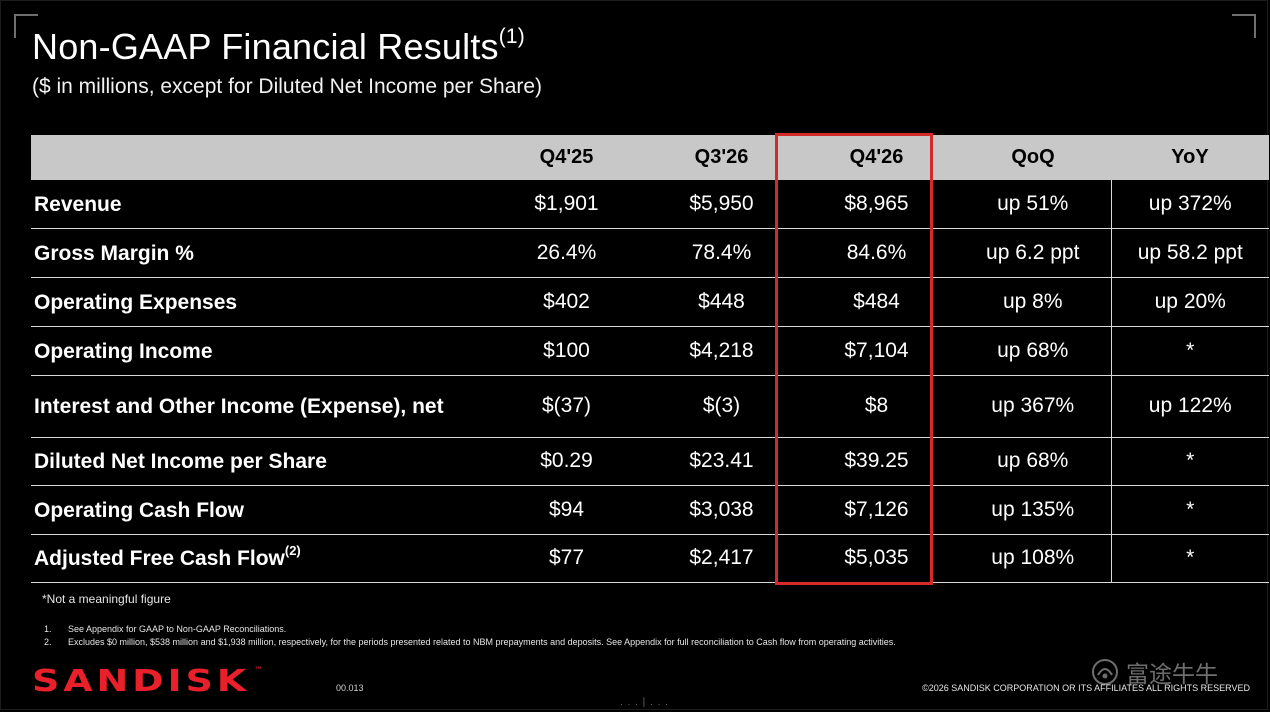 The image size is (1270, 712). What do you see at coordinates (566, 301) in the screenshot?
I see `cell-q4-25: $402` at bounding box center [566, 301].